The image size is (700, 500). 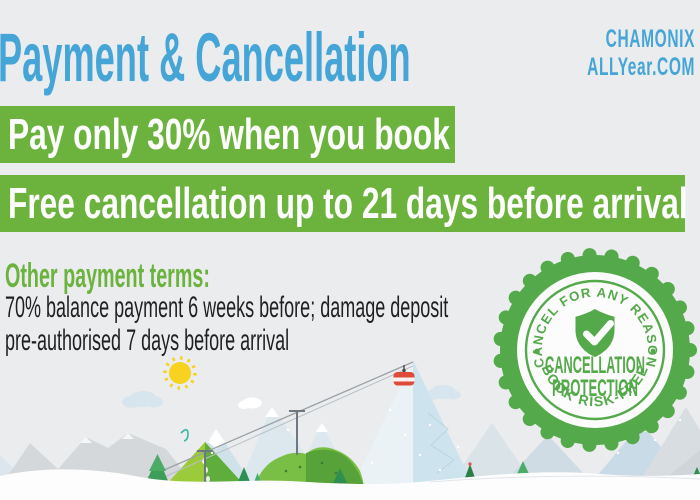 I want to click on ribbon-squiggle, so click(x=184, y=435).